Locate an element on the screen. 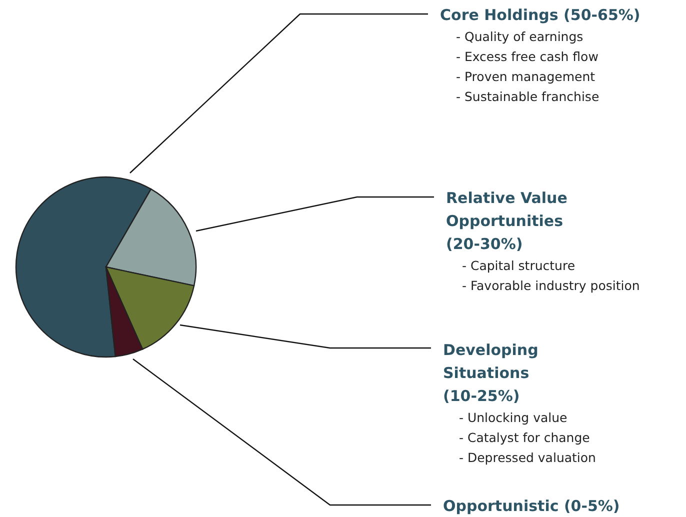 This screenshot has height=517, width=686. text: - Unlocking value is located at coordinates (513, 417).